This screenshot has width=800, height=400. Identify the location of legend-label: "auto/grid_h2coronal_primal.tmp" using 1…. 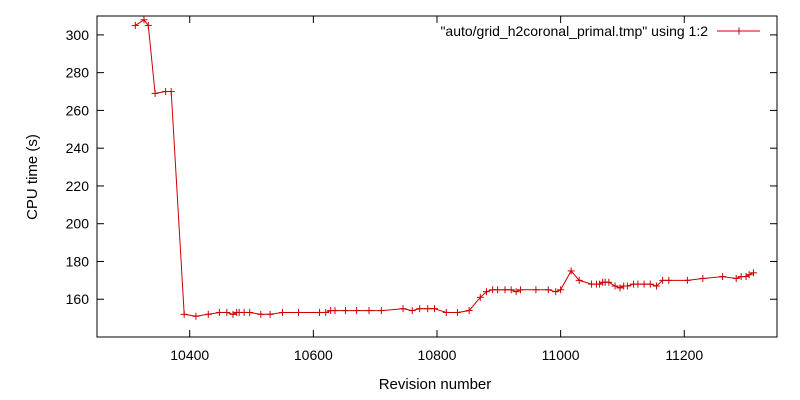
(574, 31).